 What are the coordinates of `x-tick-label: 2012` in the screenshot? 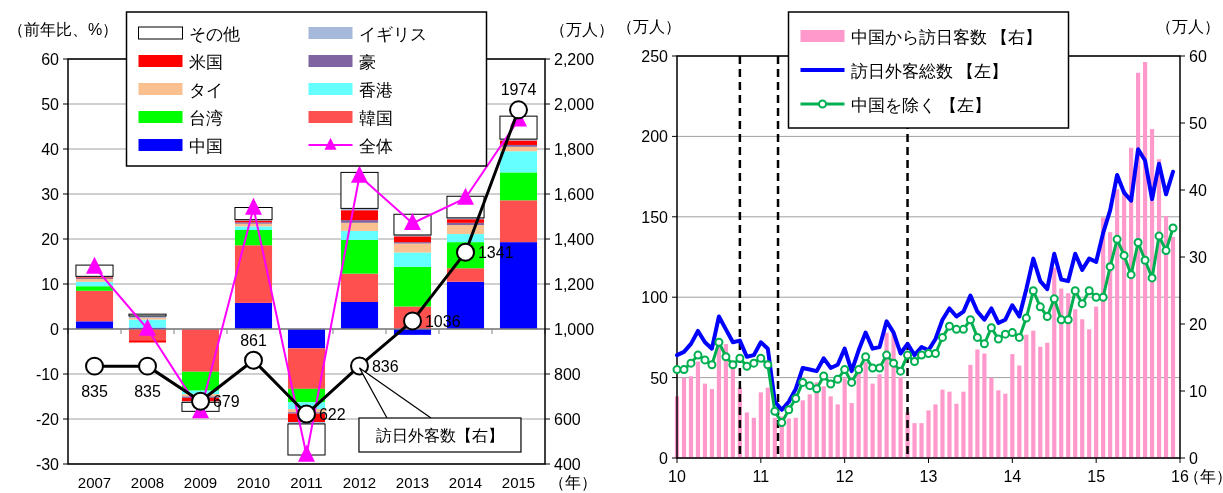 It's located at (359, 482).